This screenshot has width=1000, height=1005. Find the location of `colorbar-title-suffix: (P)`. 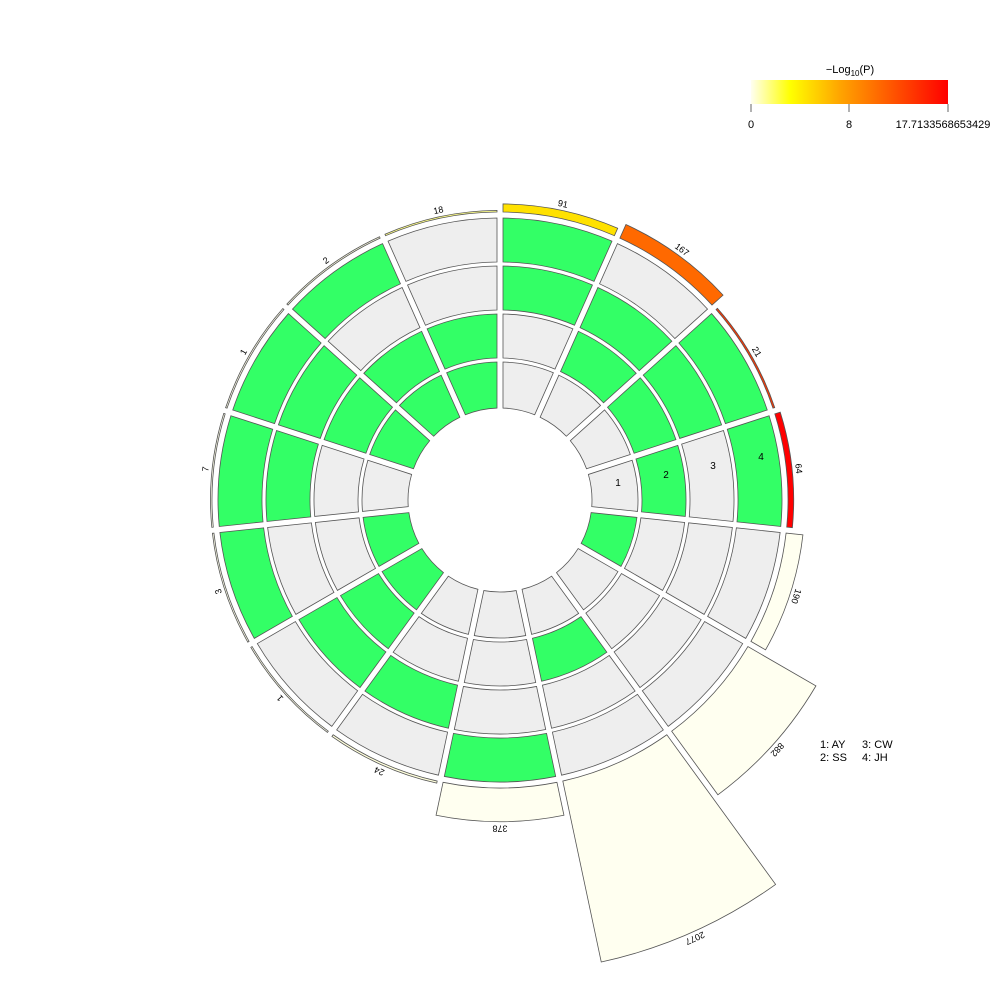

colorbar-title-suffix: (P) is located at coordinates (867, 70).